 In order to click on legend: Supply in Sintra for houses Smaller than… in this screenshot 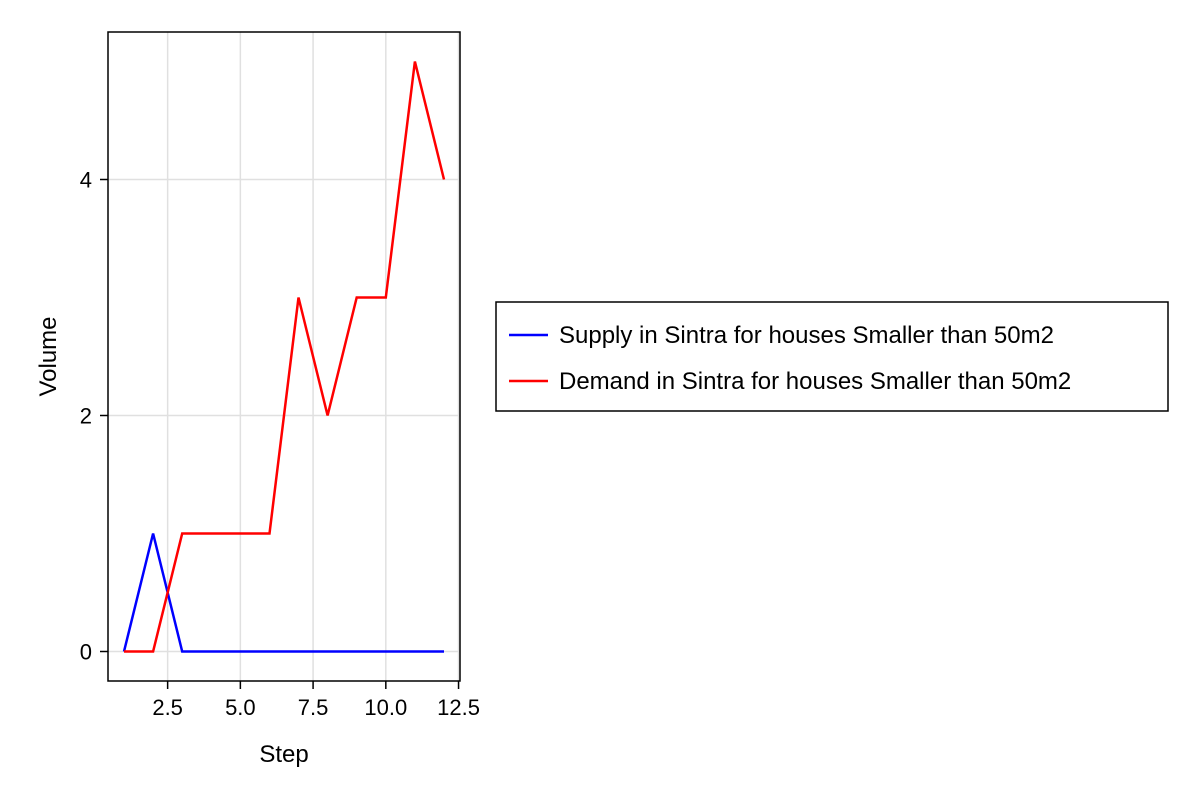, I will do `click(832, 356)`.